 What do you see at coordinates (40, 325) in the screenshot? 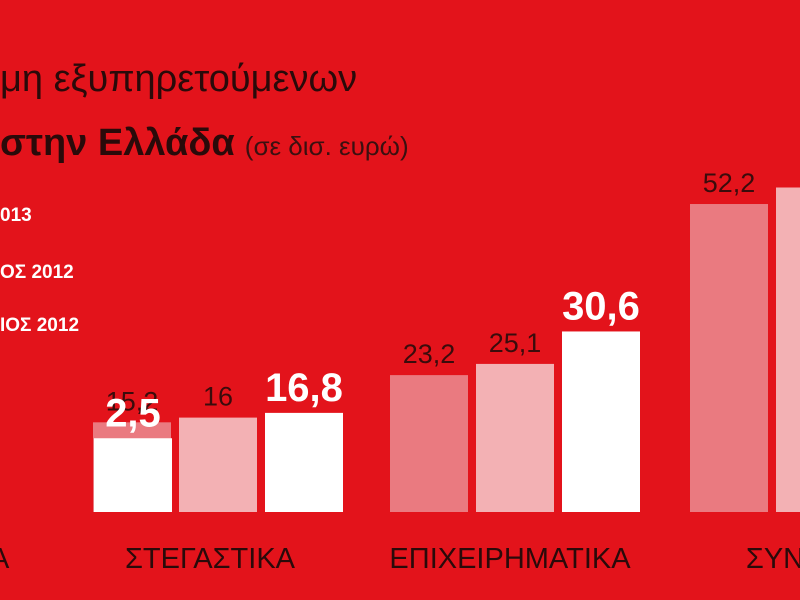
I see `legend-item-jun-2012: ΙΟΣ 2012` at bounding box center [40, 325].